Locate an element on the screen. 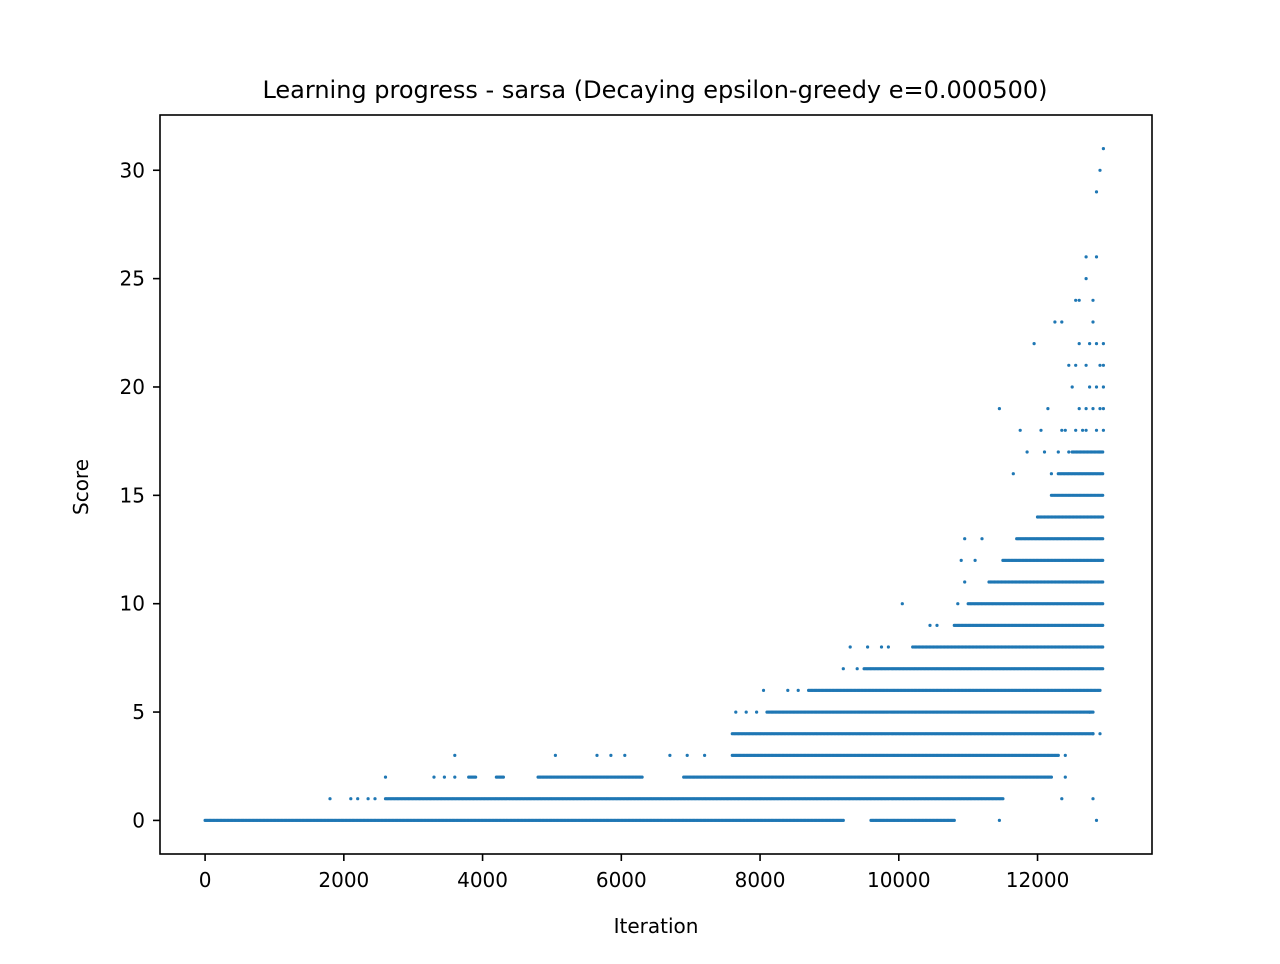 The image size is (1280, 964). y-tick: 5 is located at coordinates (146, 712).